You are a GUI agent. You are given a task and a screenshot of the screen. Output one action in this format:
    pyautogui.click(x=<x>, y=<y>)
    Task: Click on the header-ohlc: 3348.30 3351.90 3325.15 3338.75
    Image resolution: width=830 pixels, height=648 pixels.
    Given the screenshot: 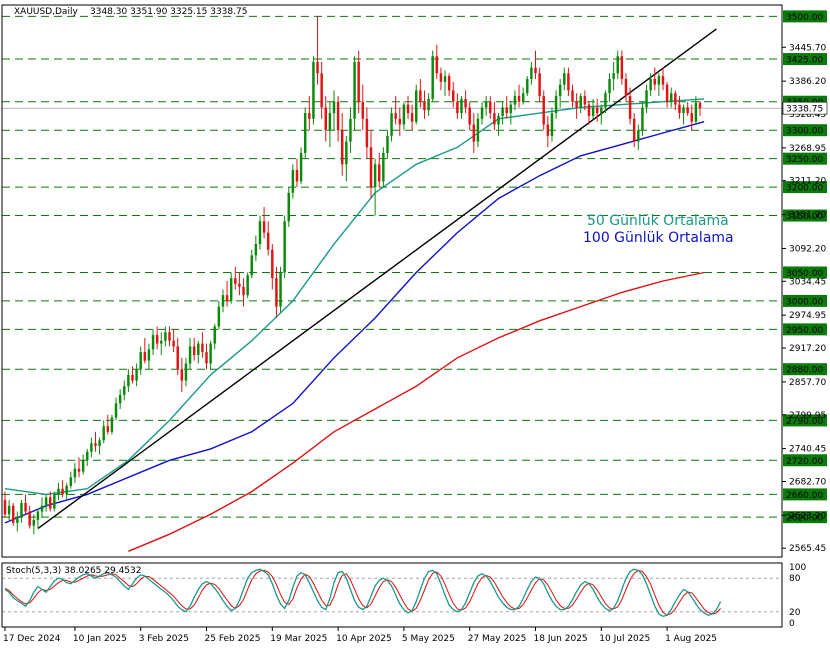 What is the action you would take?
    pyautogui.click(x=168, y=12)
    